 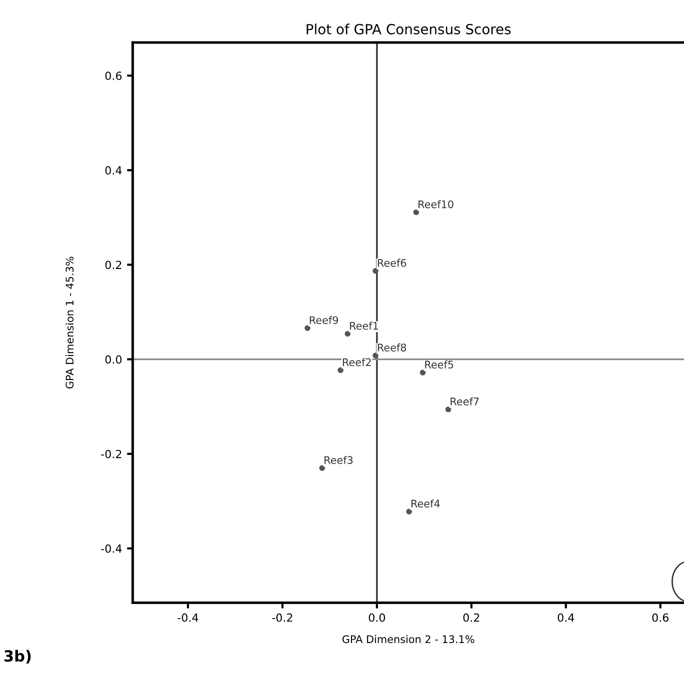 What do you see at coordinates (324, 320) in the screenshot?
I see `annotation: Reef9` at bounding box center [324, 320].